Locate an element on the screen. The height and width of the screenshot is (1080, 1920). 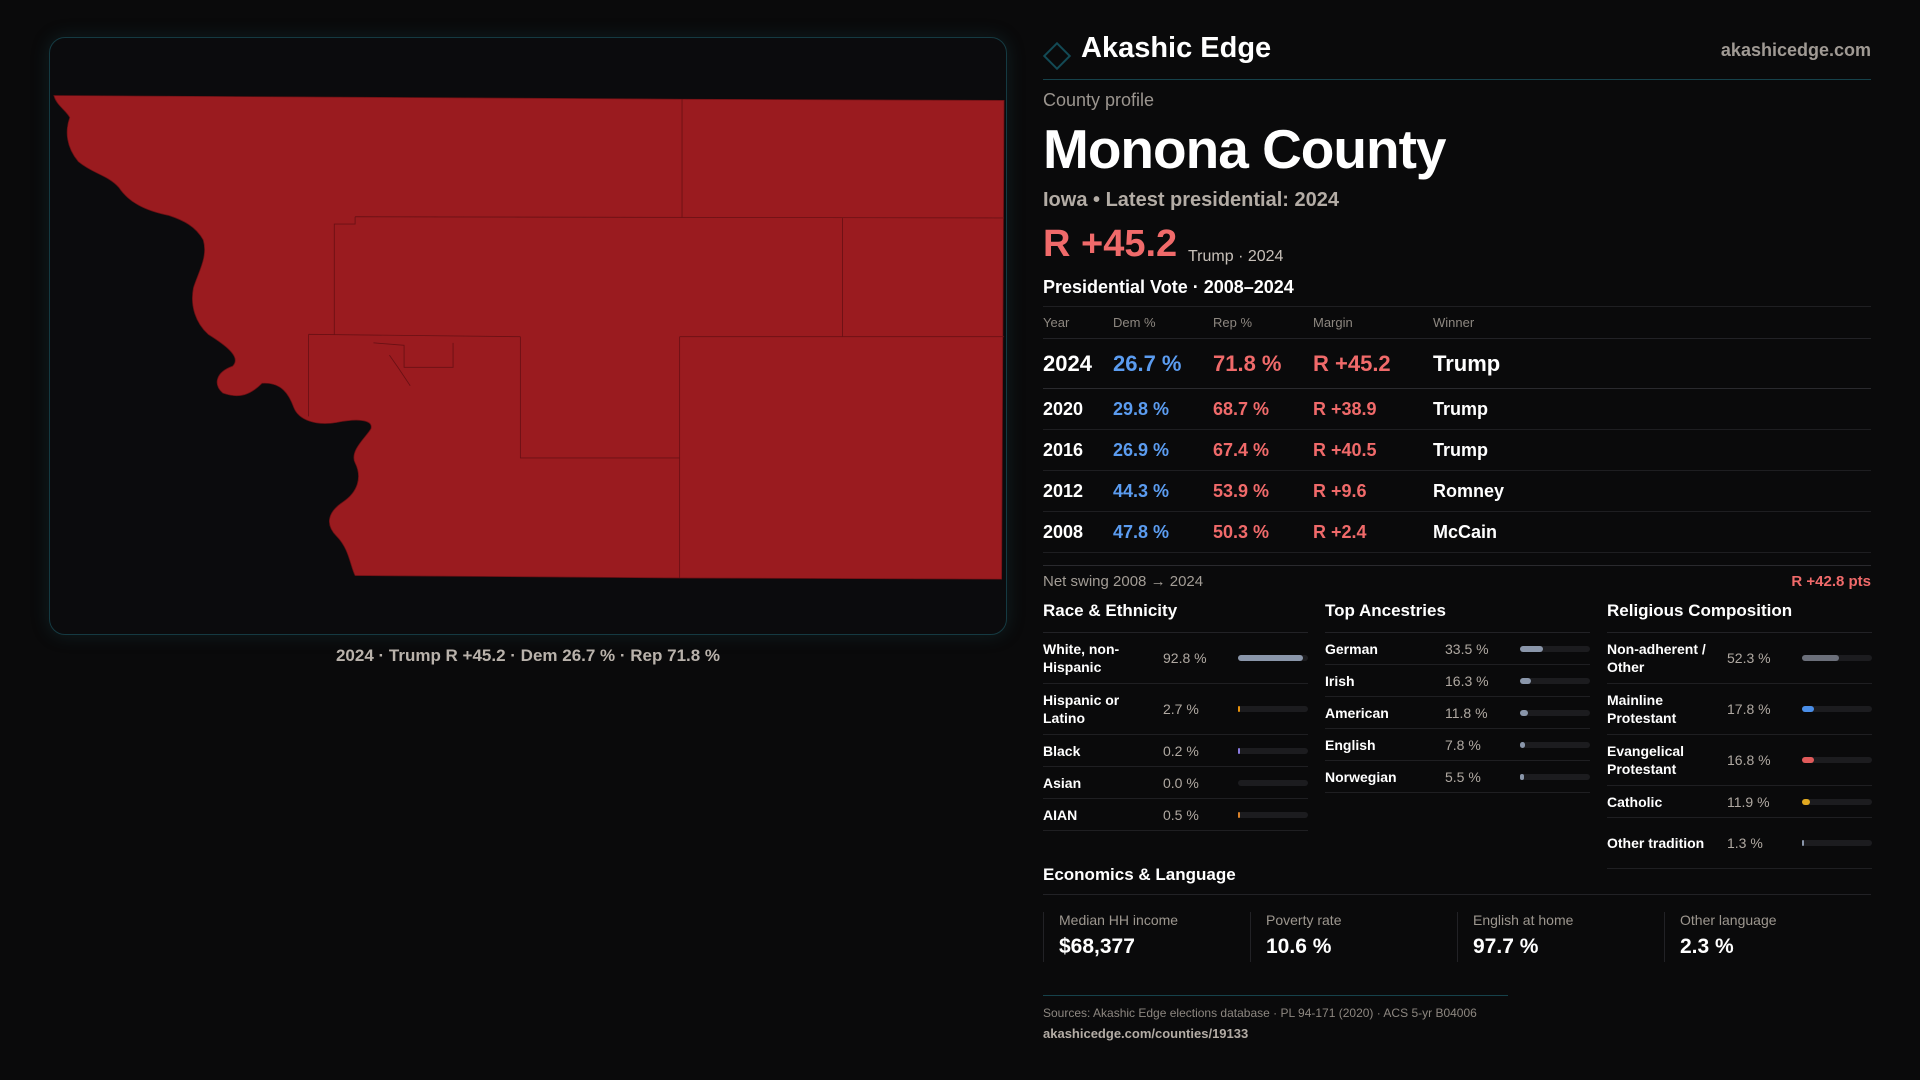
net-swing-label: Net swing 2008 → 2024 is located at coordinates (1123, 581).